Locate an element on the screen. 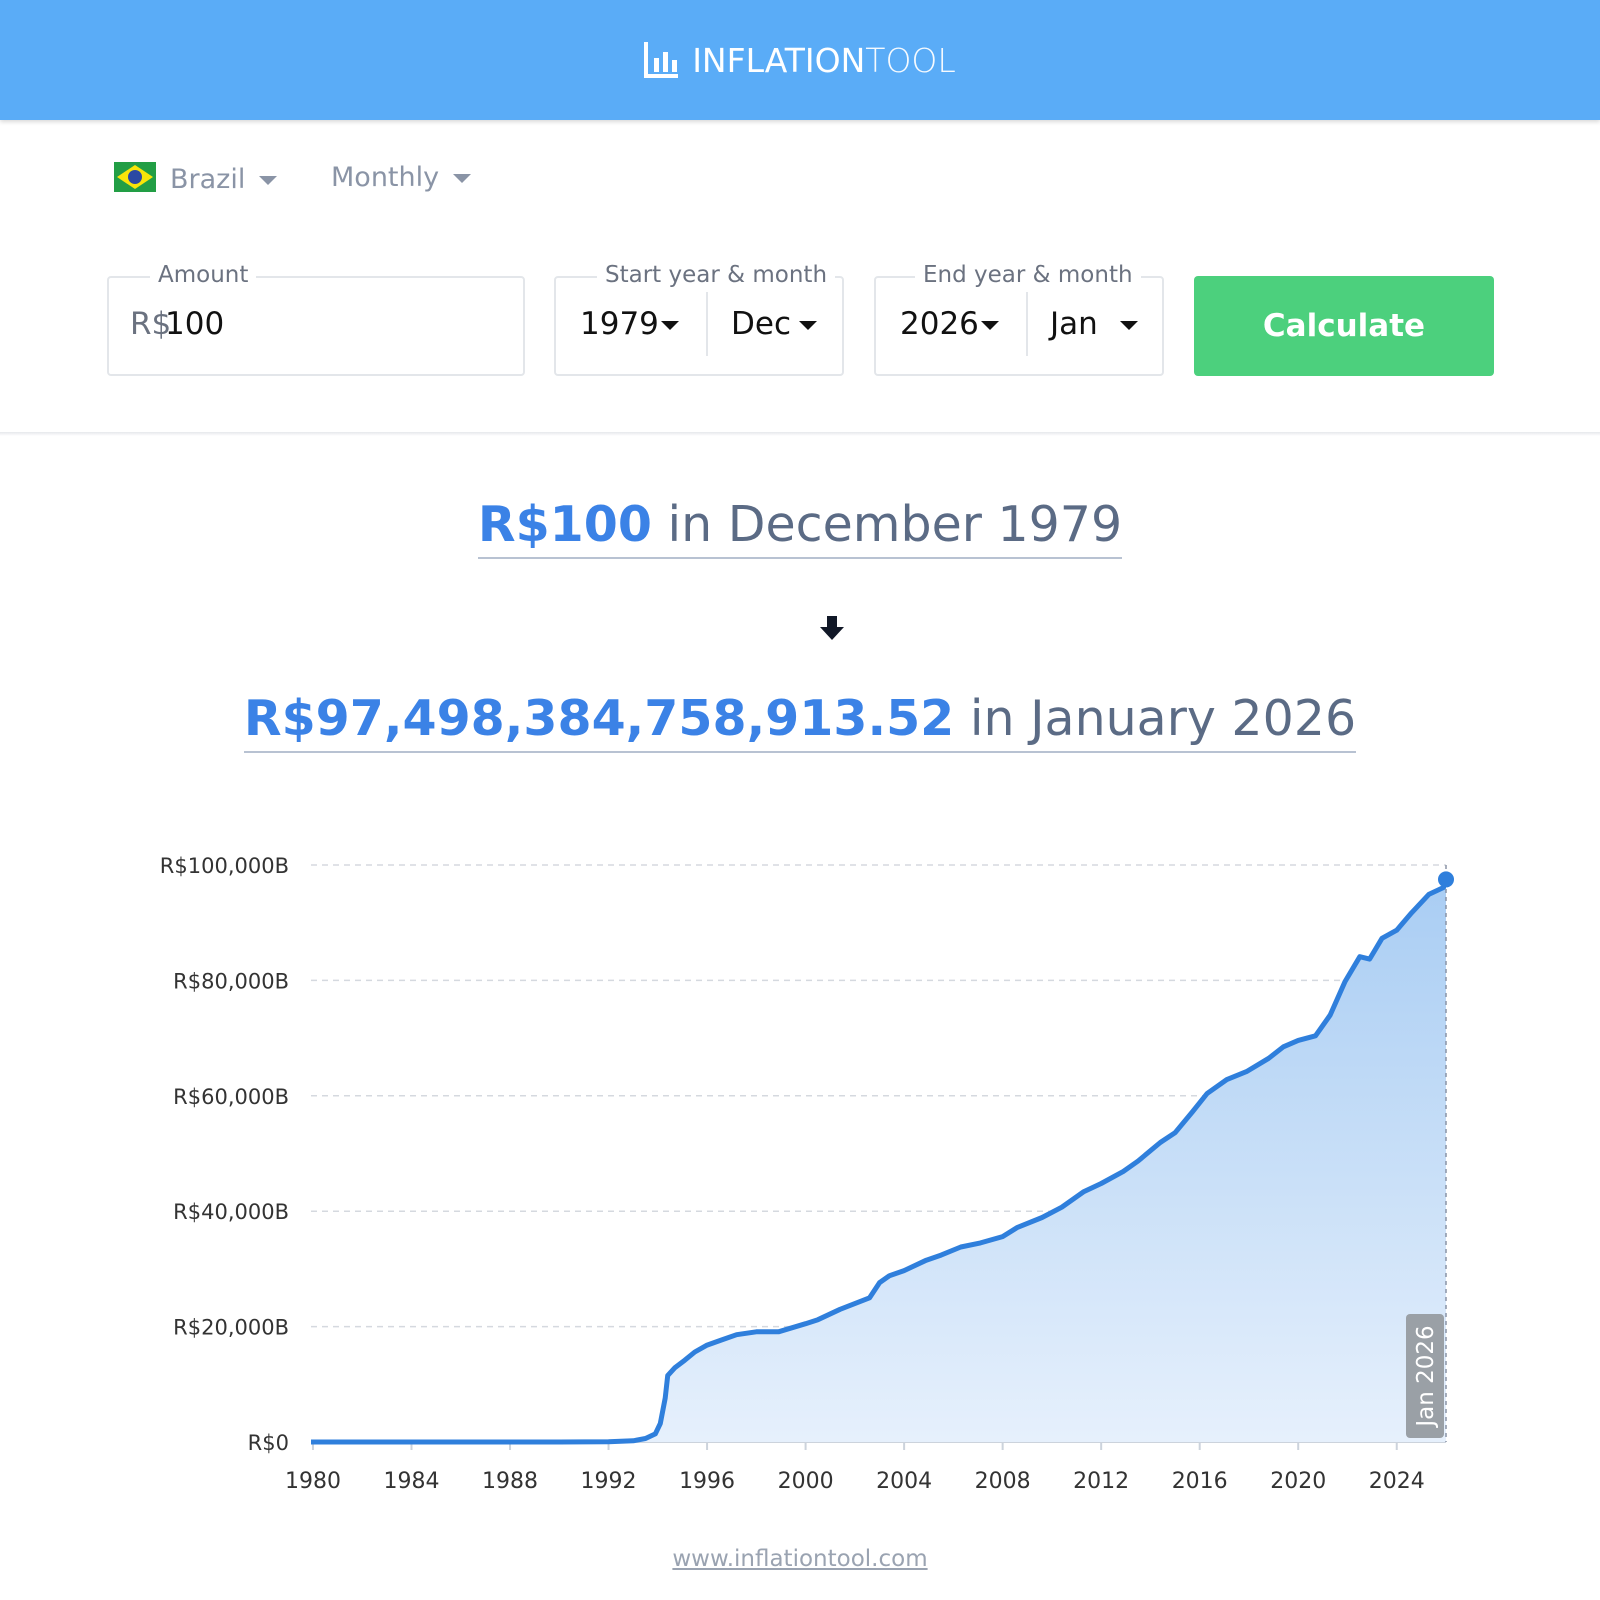  frequency-dropdown: Monthly is located at coordinates (401, 177).